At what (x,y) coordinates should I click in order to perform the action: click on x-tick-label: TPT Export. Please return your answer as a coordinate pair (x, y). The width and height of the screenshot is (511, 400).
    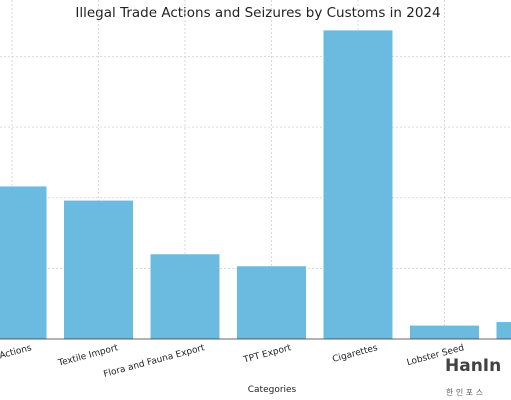
    Looking at the image, I should click on (267, 354).